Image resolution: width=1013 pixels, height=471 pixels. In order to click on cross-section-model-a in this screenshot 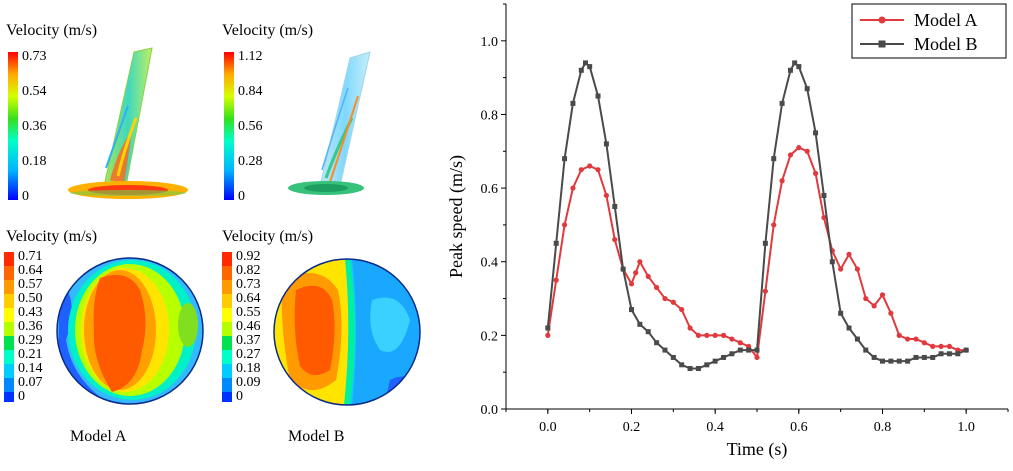, I will do `click(130, 331)`.